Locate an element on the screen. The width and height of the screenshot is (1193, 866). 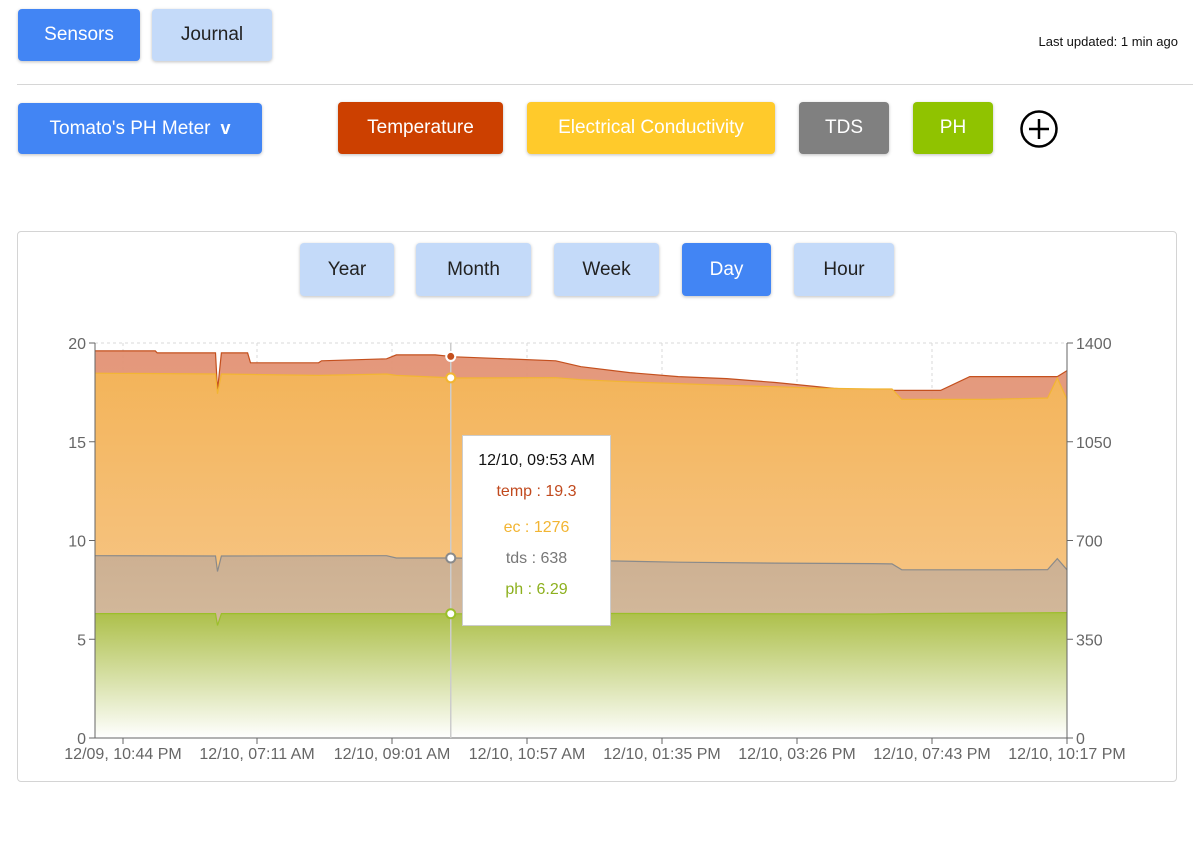
x-tick-label: 12/10, 03:26 PM is located at coordinates (796, 754).